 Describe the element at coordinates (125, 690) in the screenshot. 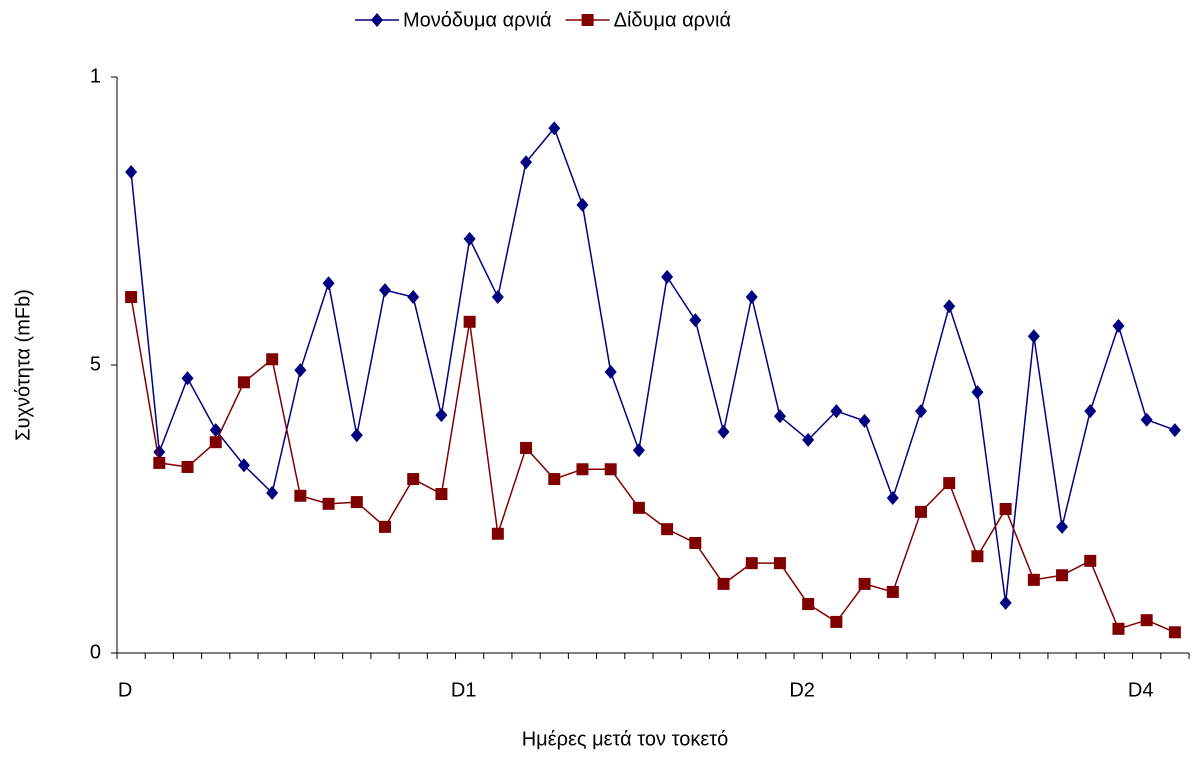

I see `x-tick-label: D` at that location.